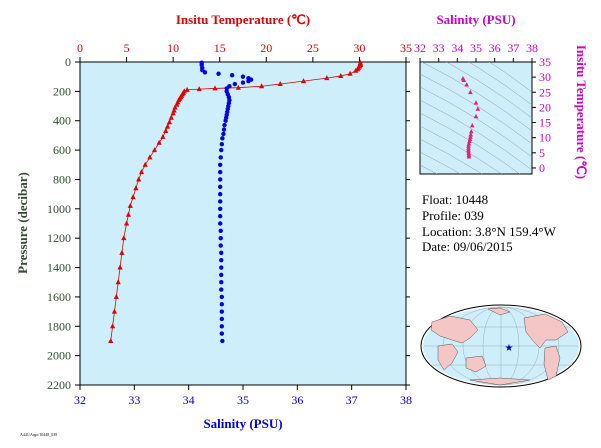 Image resolution: width=601 pixels, height=448 pixels. I want to click on map-landmasses, so click(499, 346).